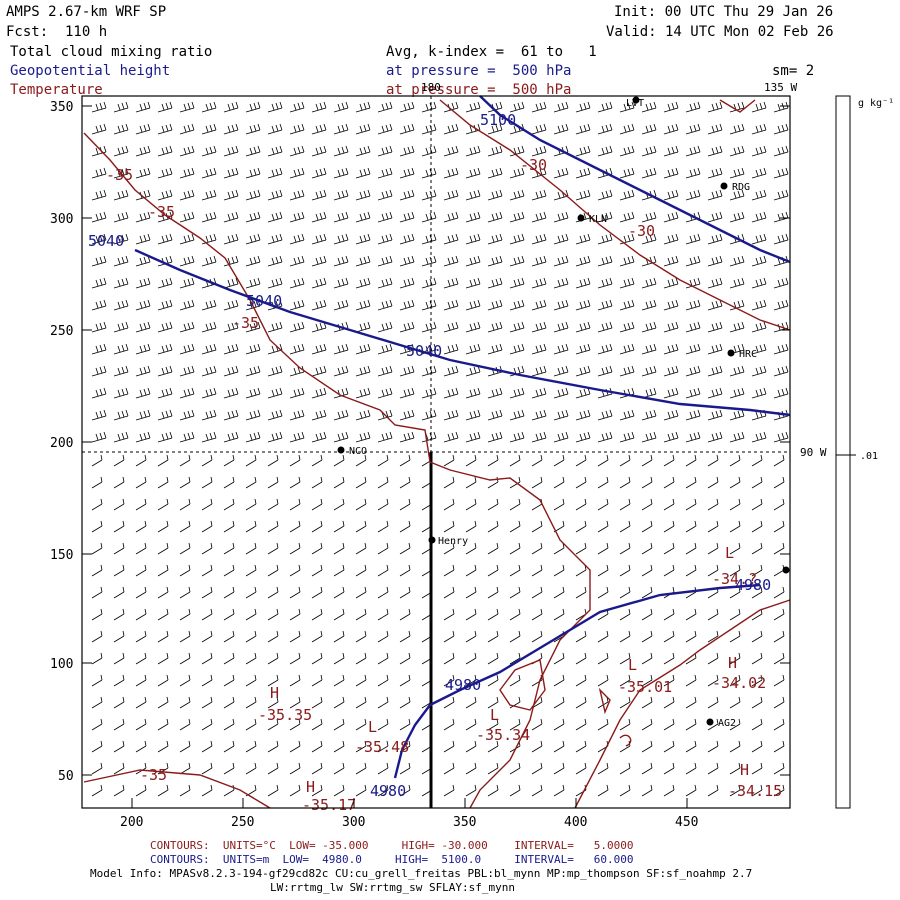 This screenshot has width=900, height=900. I want to click on height-label-5040-c: 5040, so click(424, 351).